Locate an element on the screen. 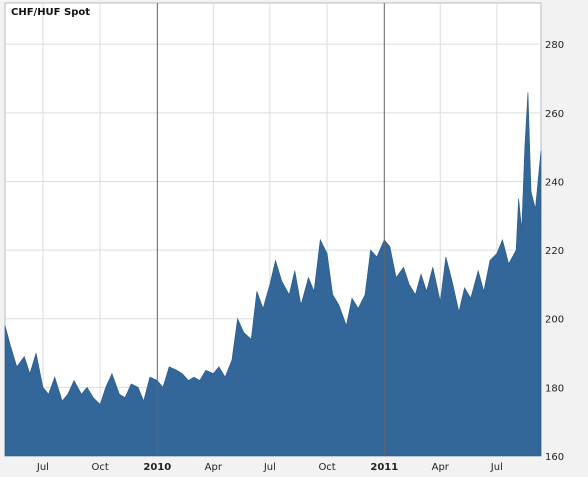 The height and width of the screenshot is (477, 588). x-axis: Jul Oct 2010 Apr Jul Oct 2011 Apr Jul is located at coordinates (269, 467).